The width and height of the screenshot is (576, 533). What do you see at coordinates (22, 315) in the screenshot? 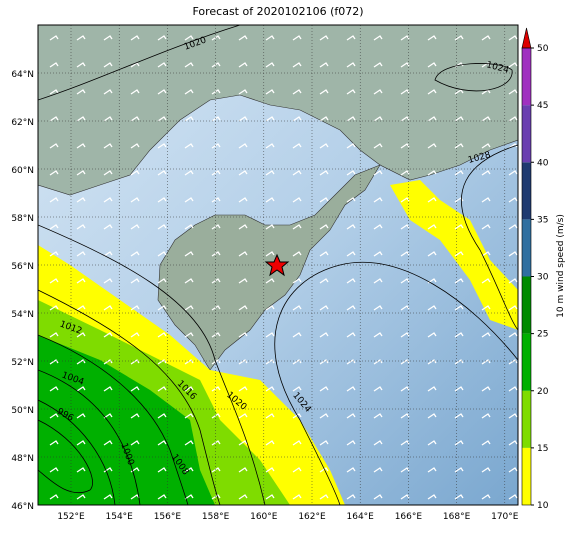
I see `lat-label: 54°N` at bounding box center [22, 315].